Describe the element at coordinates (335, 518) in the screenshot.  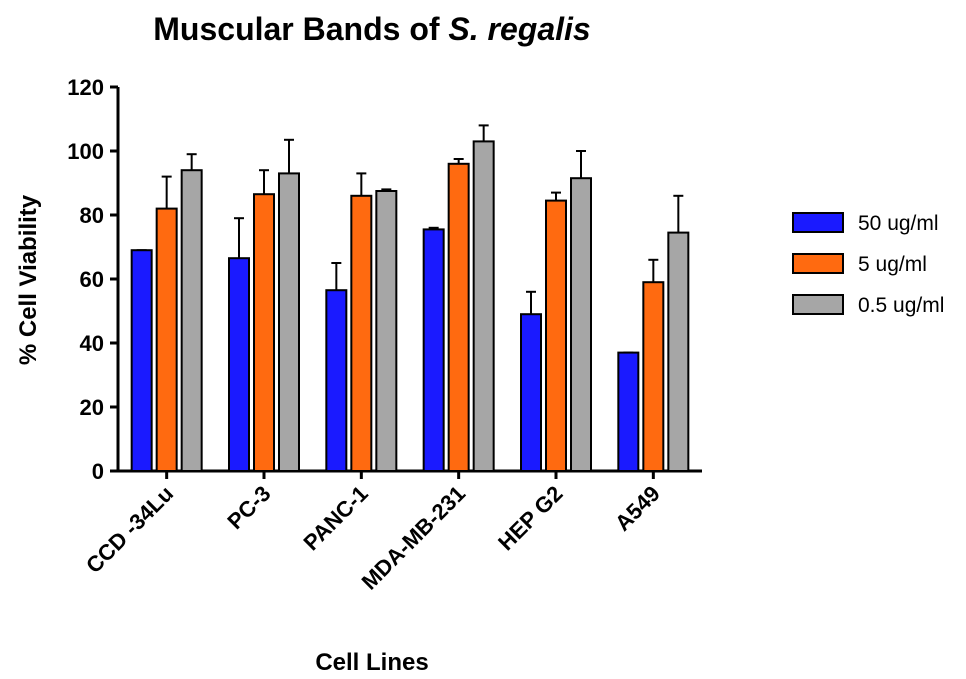
I see `x-tick-label: PANC-1` at that location.